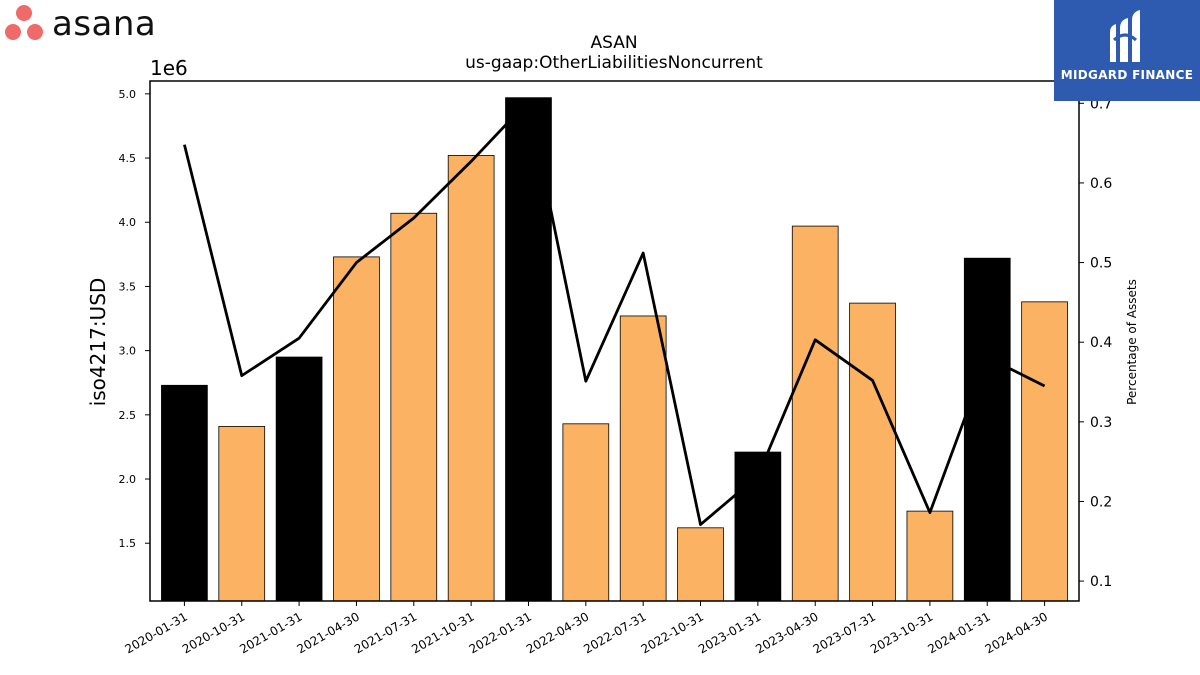 The height and width of the screenshot is (675, 1200). I want to click on asana-dot-left, so click(13, 32).